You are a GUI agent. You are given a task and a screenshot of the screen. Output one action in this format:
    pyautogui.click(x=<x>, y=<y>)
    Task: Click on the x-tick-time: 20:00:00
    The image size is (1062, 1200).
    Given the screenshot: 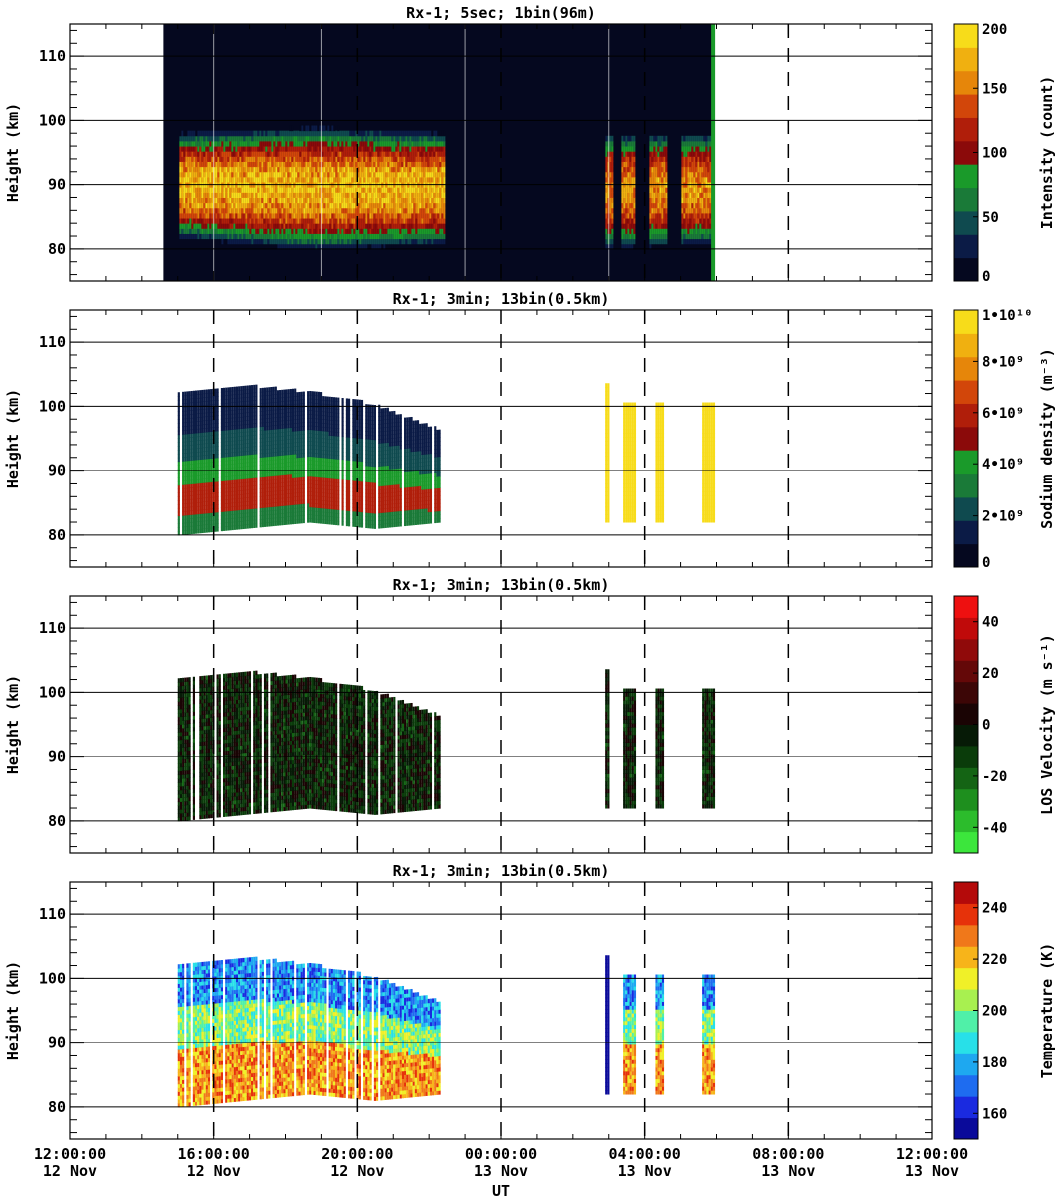 What is the action you would take?
    pyautogui.click(x=357, y=1154)
    